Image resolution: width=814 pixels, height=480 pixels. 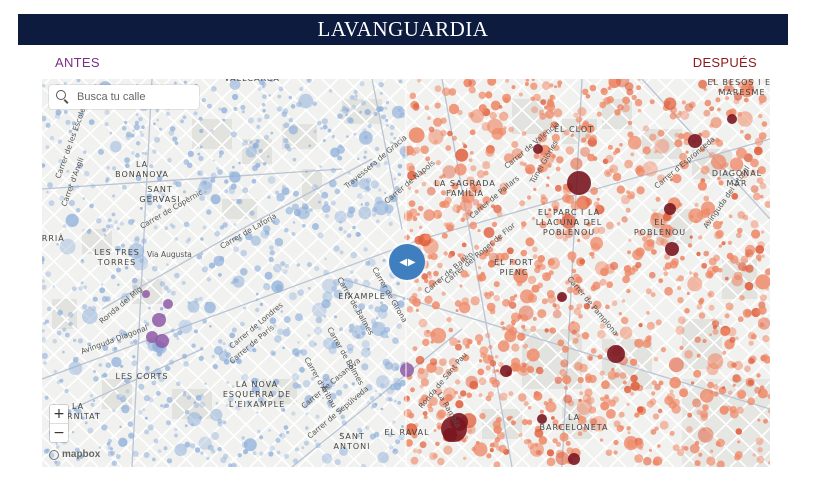 I want to click on search-input, so click(x=136, y=97).